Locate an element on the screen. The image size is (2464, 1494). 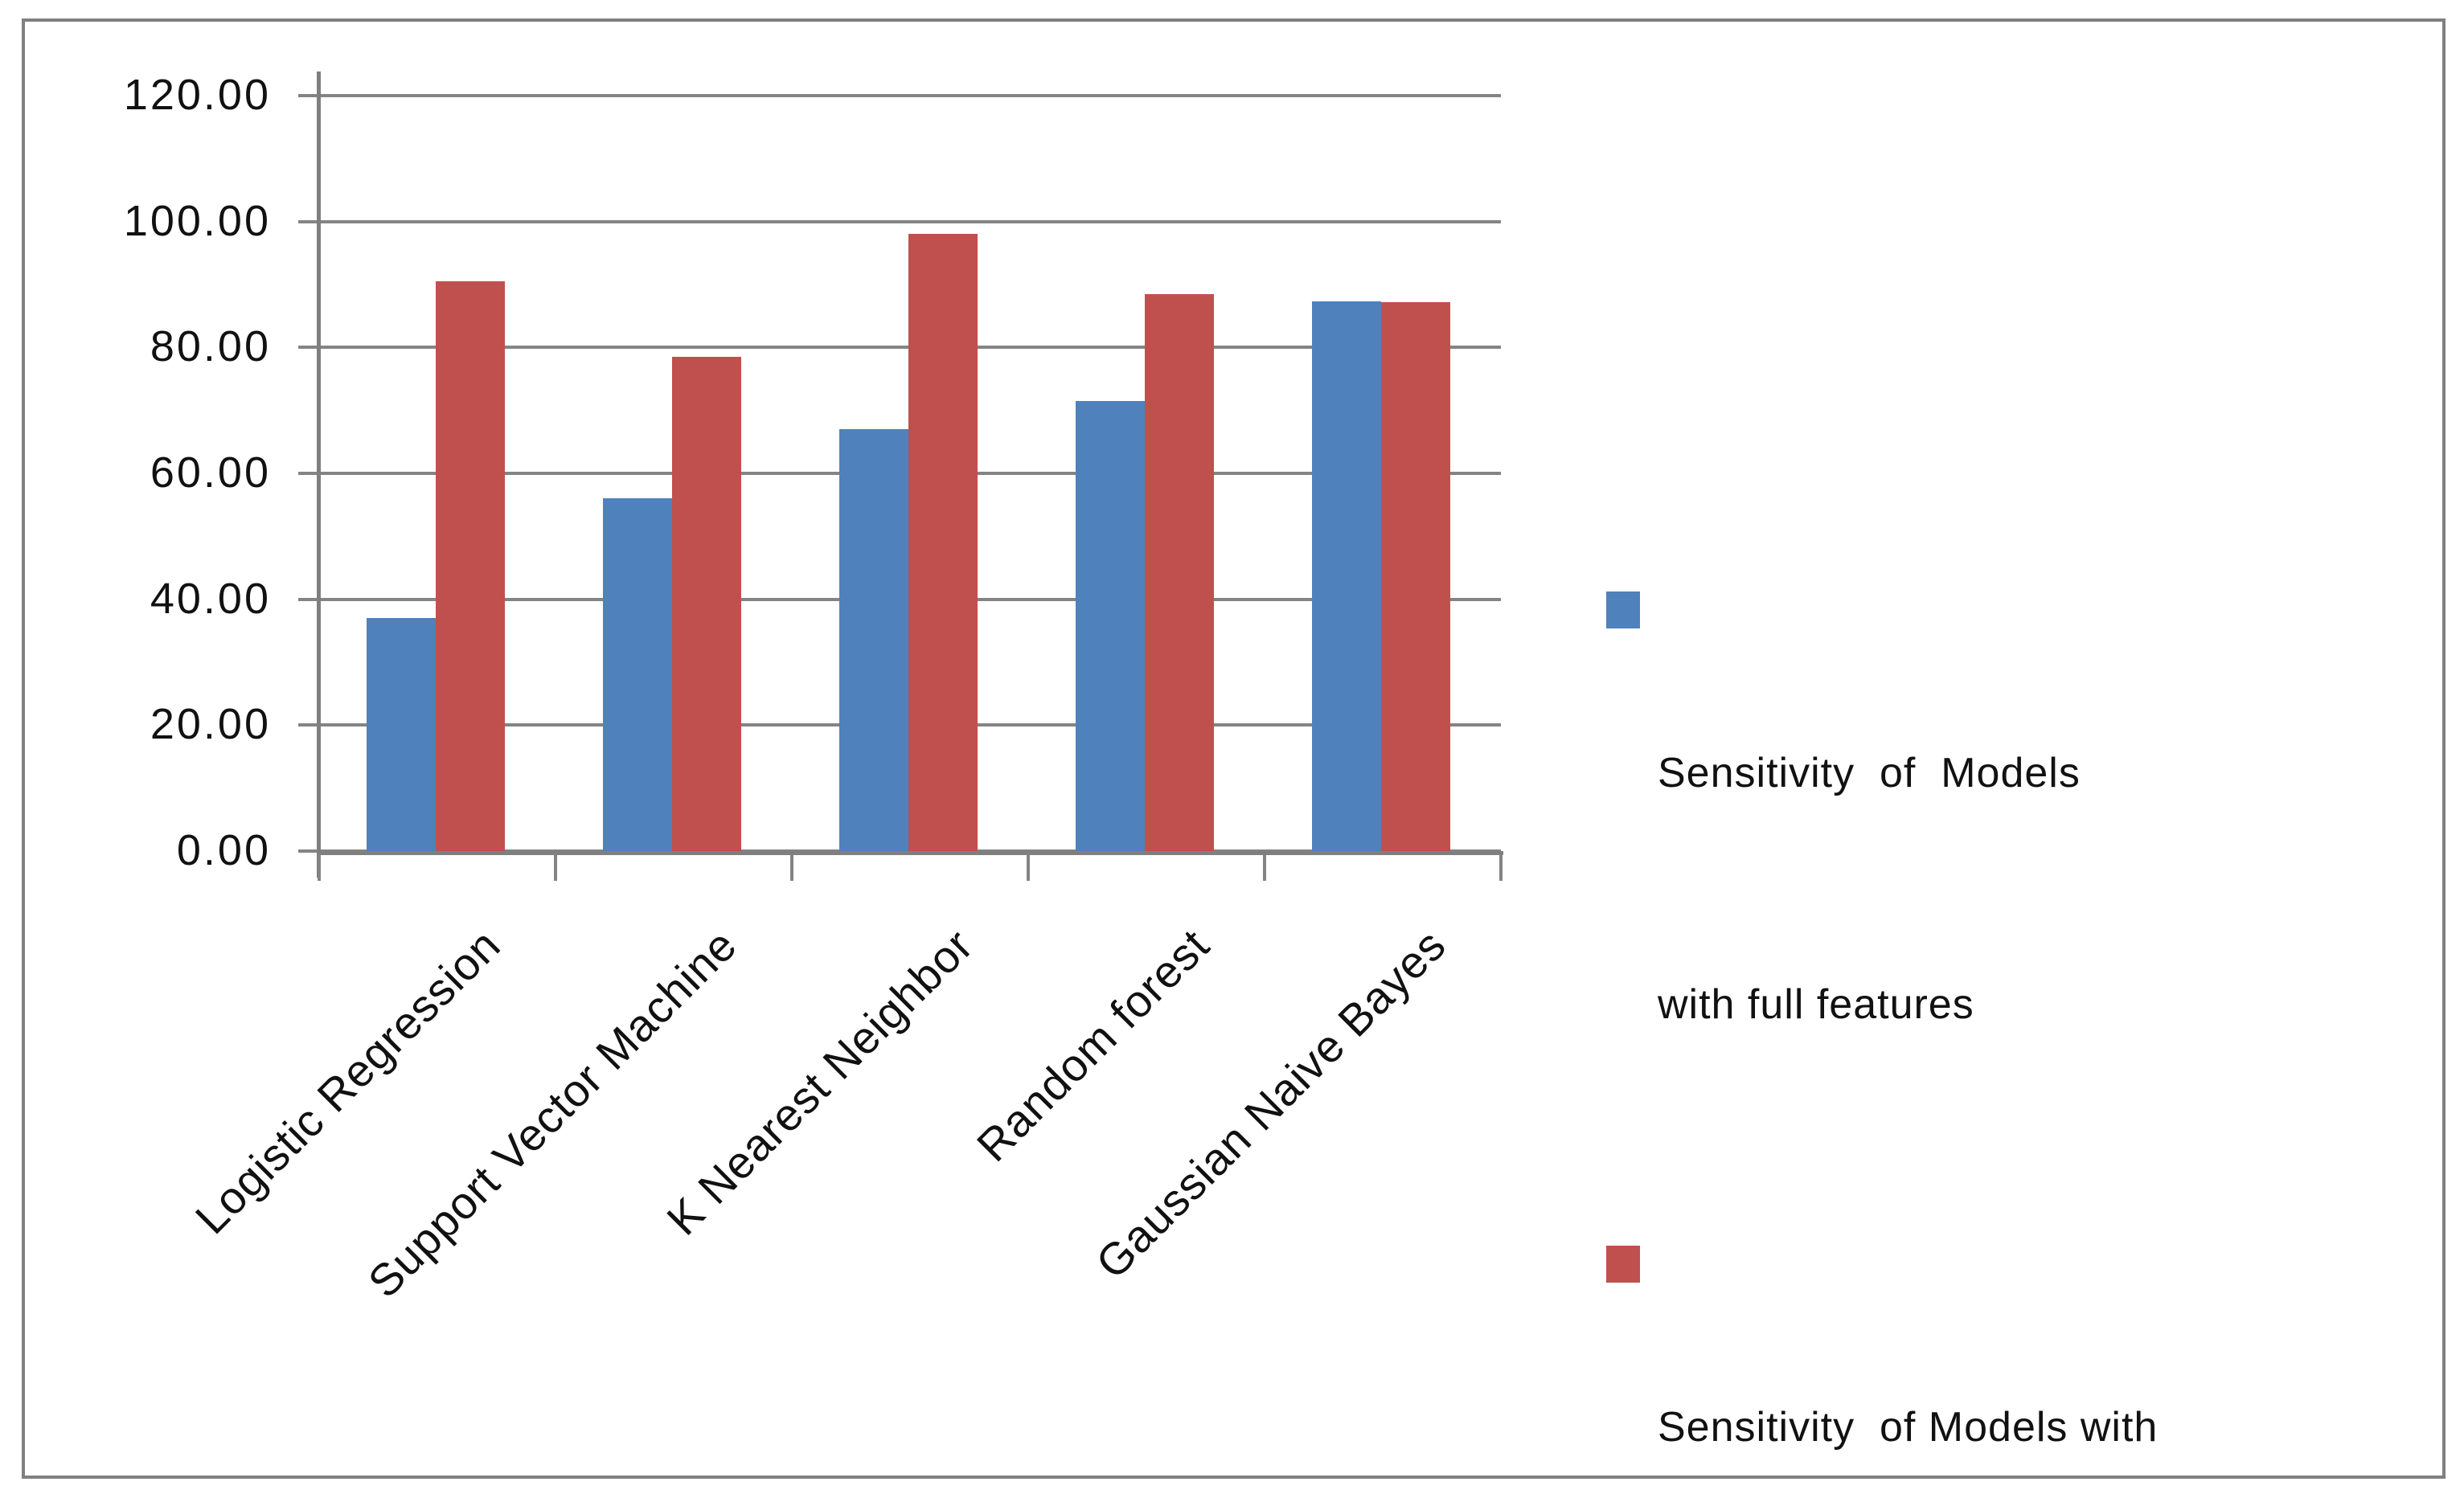
legend-swatch-blue is located at coordinates (1623, 609).